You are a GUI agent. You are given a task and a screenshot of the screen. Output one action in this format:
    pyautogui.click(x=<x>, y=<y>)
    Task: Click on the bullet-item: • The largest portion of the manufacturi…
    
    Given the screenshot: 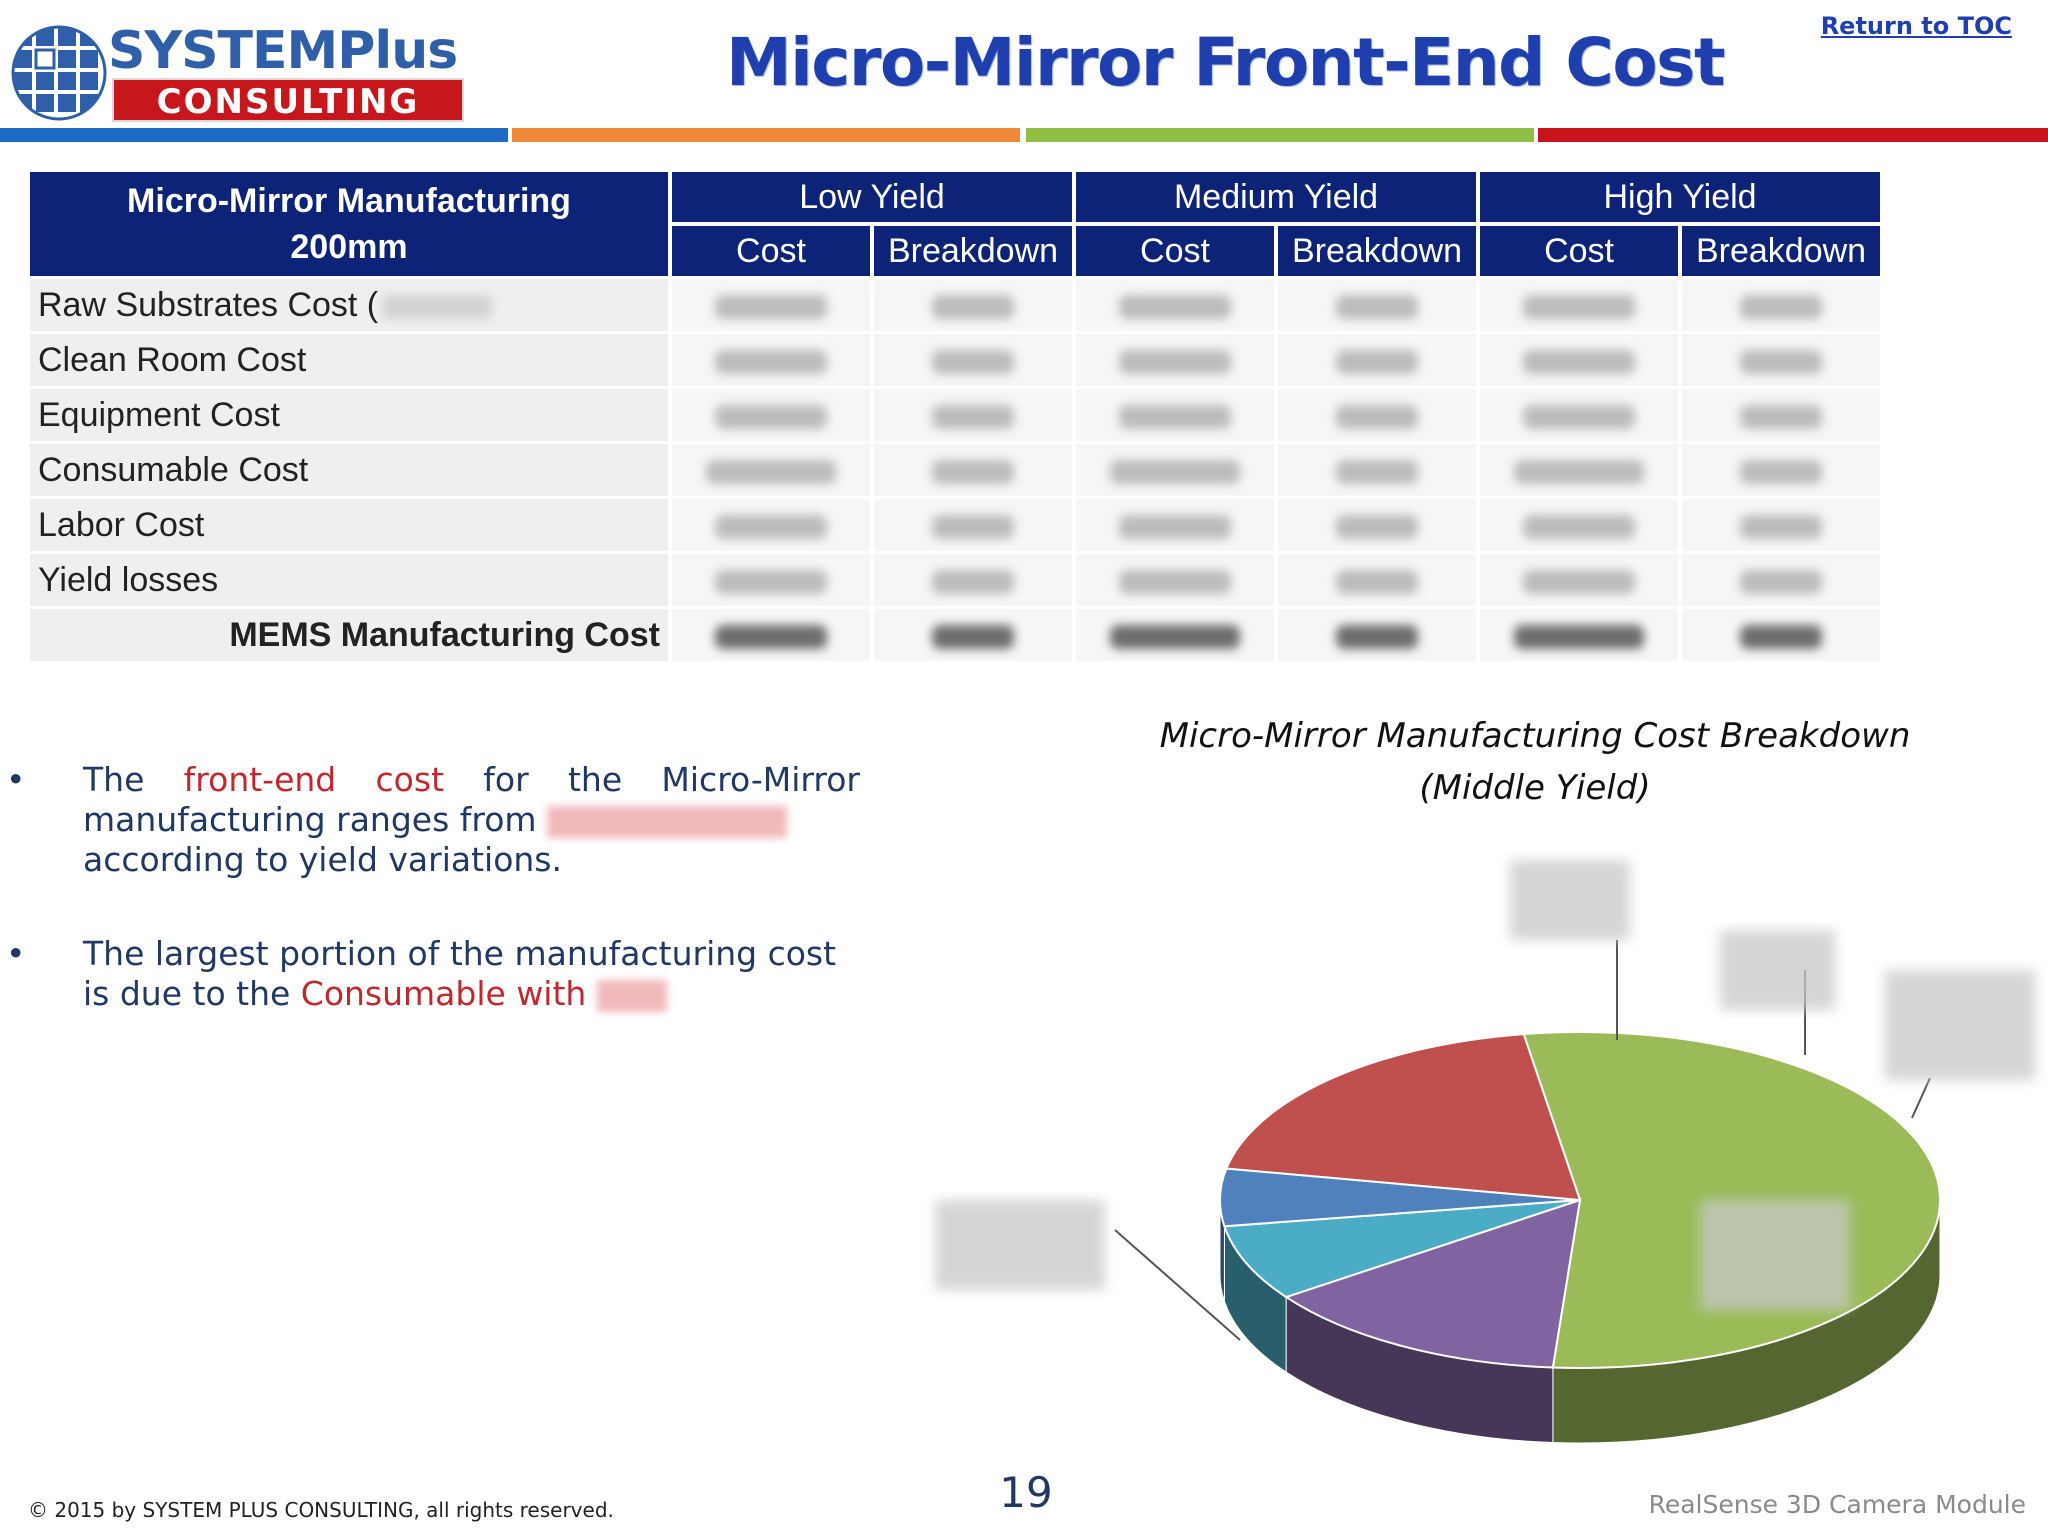 What is the action you would take?
    pyautogui.click(x=421, y=973)
    